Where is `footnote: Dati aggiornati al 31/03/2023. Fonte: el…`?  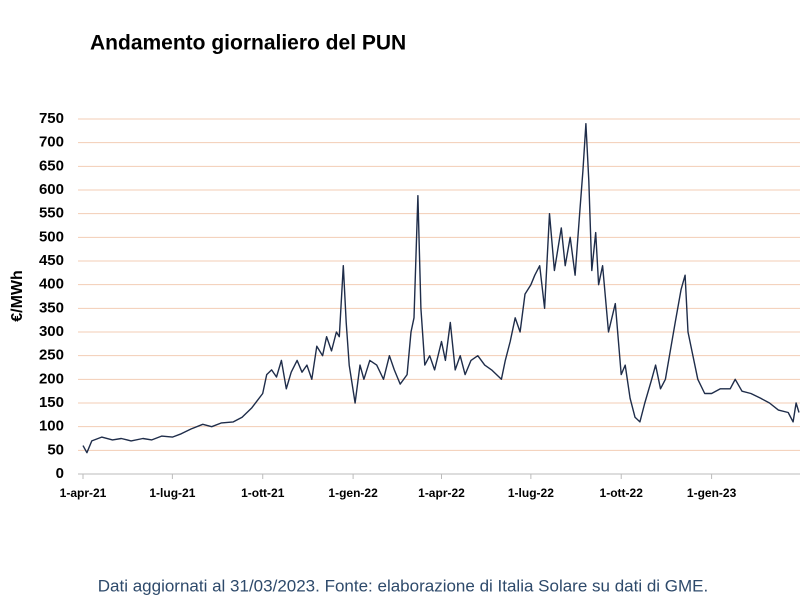 footnote: Dati aggiornati al 31/03/2023. Fonte: el… is located at coordinates (403, 585).